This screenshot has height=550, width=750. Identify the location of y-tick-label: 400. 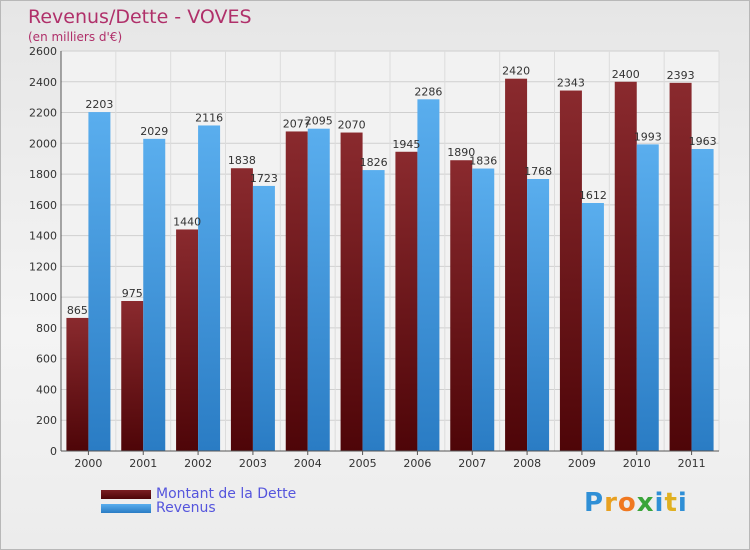
(46, 389).